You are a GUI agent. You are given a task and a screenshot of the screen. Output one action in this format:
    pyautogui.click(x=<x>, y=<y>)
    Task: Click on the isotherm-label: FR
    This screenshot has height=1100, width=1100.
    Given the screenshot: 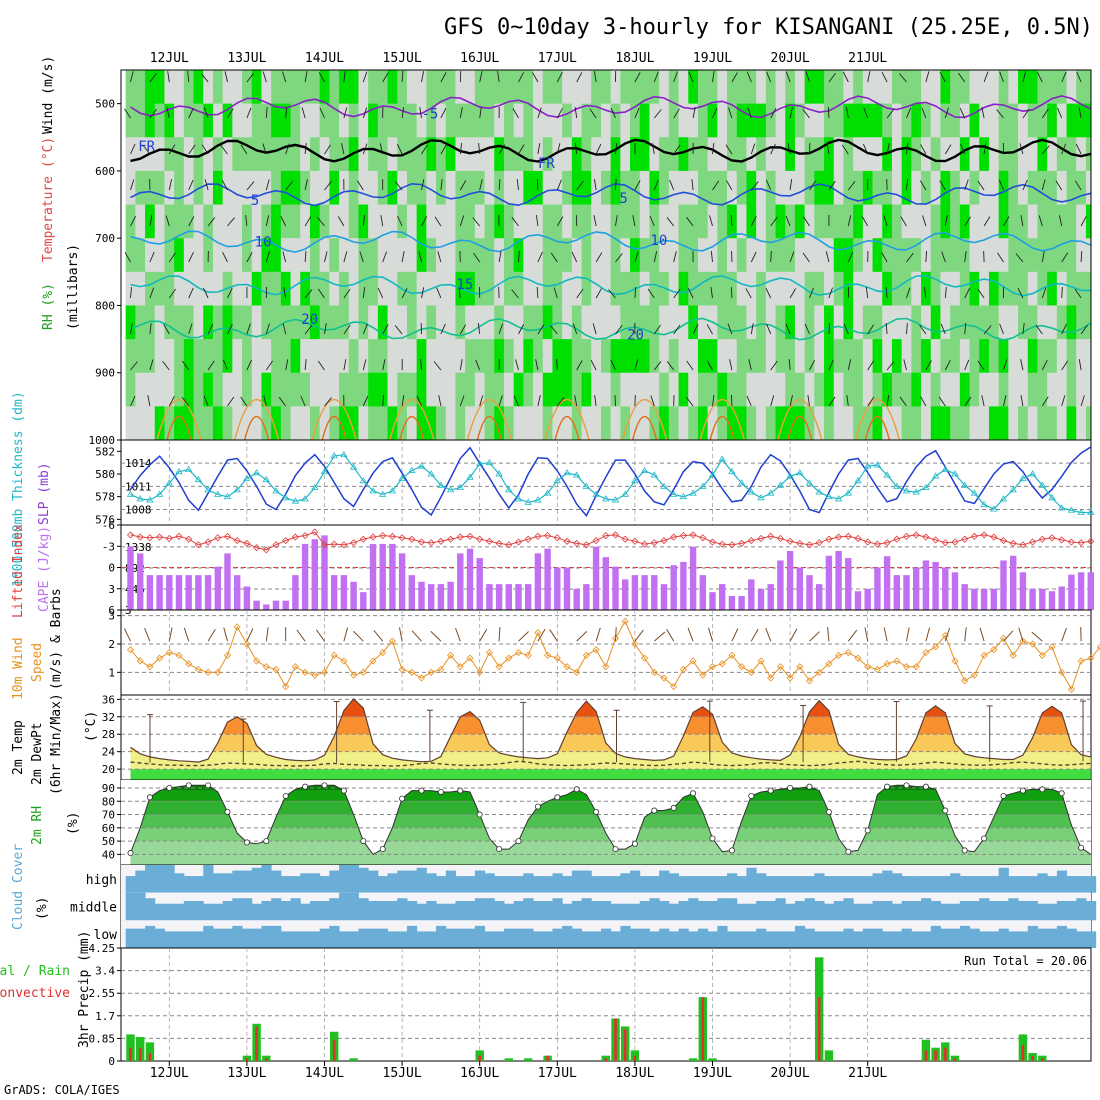 What is the action you would take?
    pyautogui.click(x=546, y=164)
    